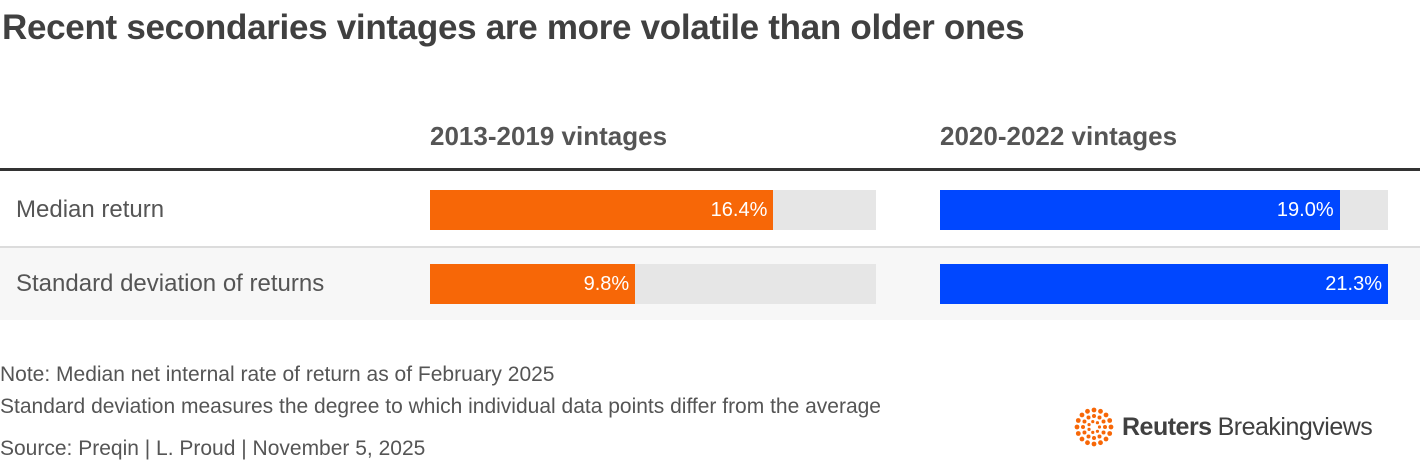  What do you see at coordinates (90, 209) in the screenshot?
I see `row-label-median-return: Median return` at bounding box center [90, 209].